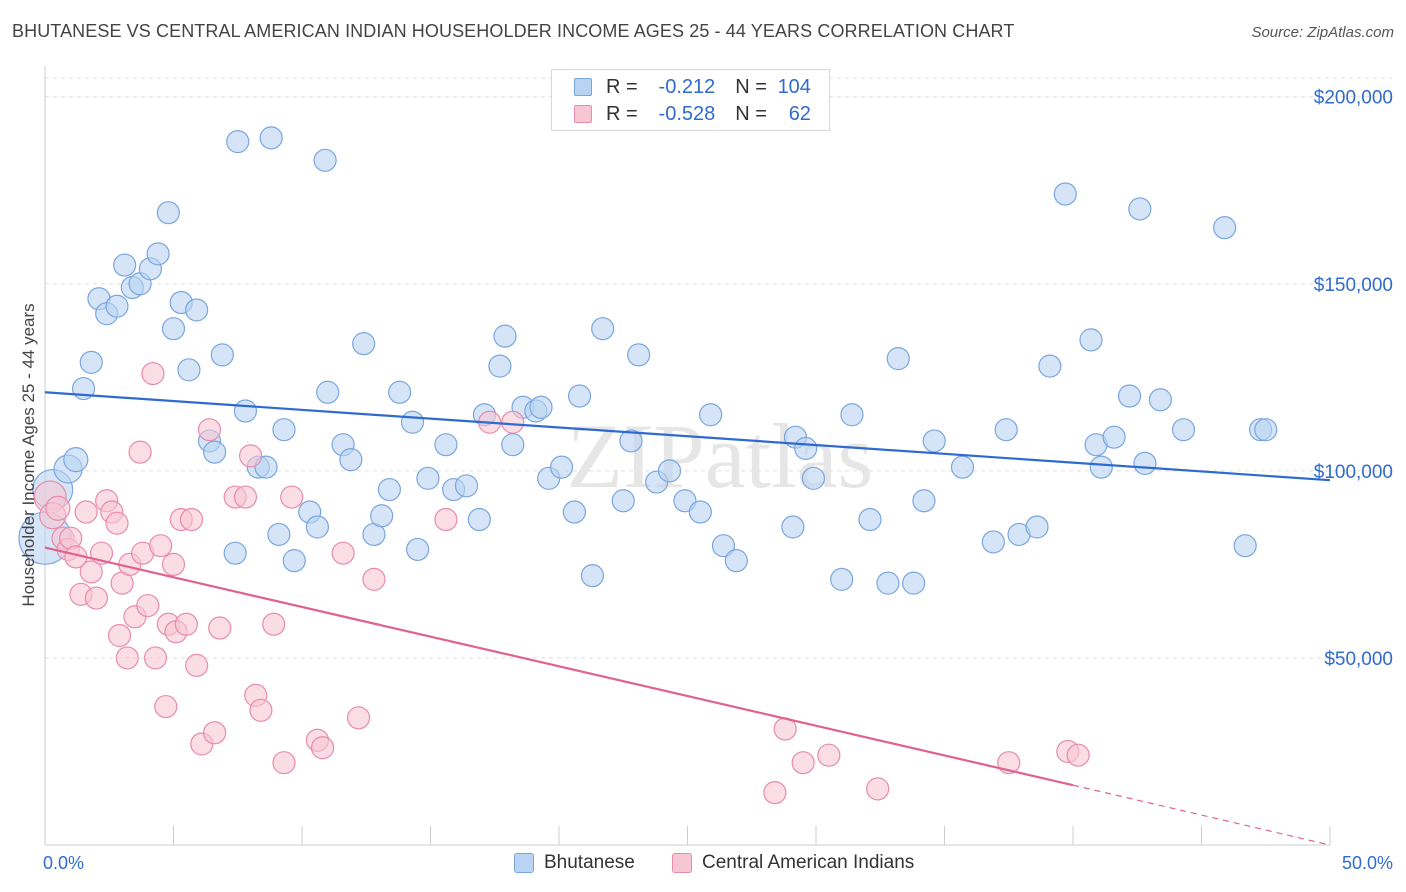  Describe the element at coordinates (682, 863) in the screenshot. I see `legend-swatch-central-american-indians` at that location.